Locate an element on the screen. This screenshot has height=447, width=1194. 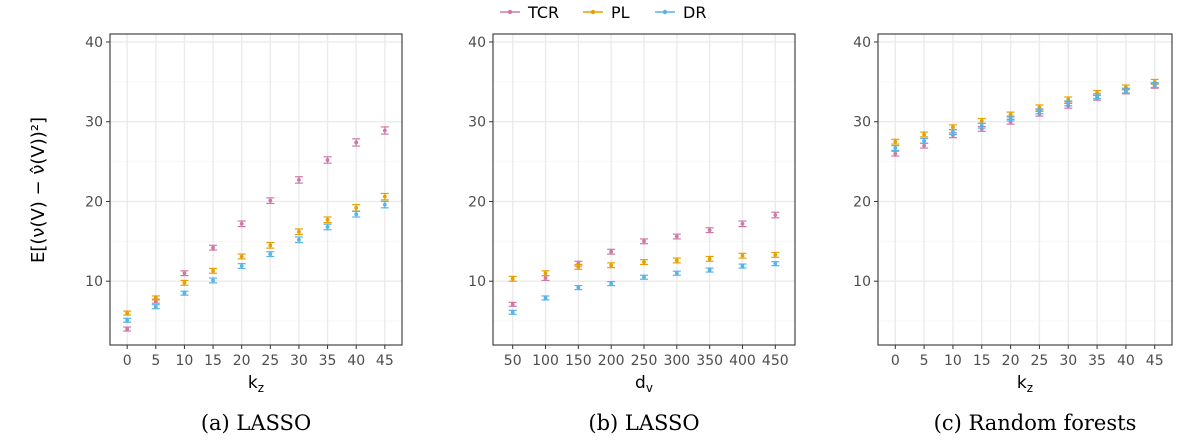
y-tick-label: 40 is located at coordinates (862, 43).